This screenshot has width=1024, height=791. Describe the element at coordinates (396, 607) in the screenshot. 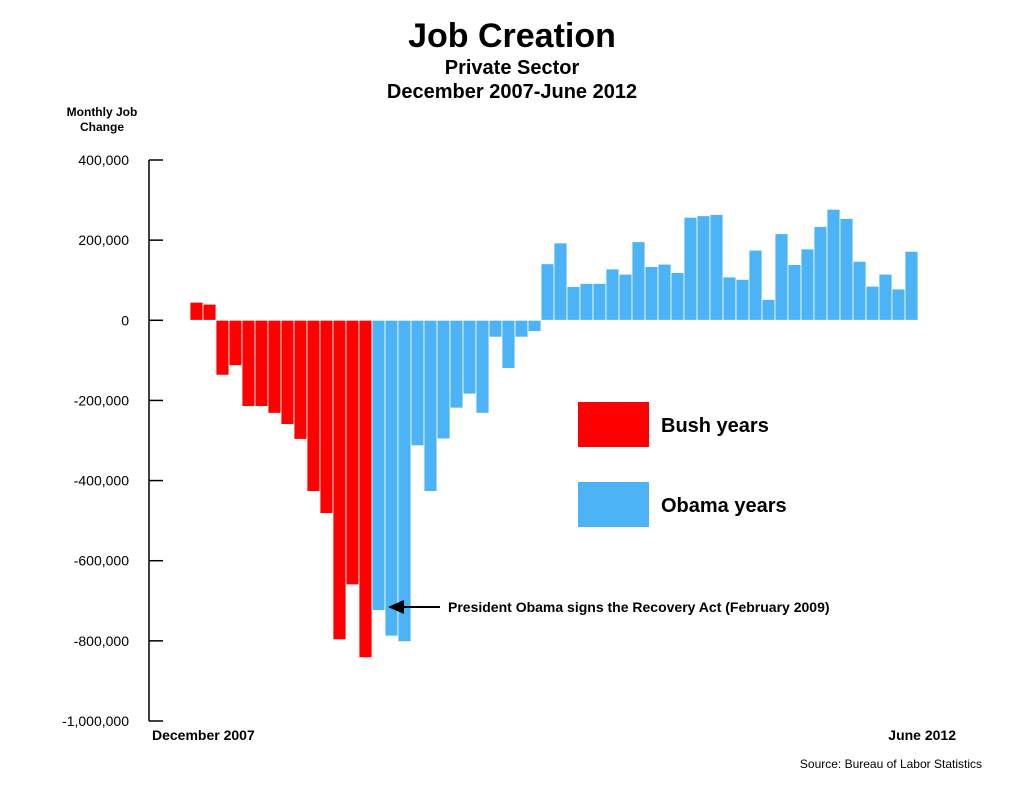

I see `annotation-arrowhead` at that location.